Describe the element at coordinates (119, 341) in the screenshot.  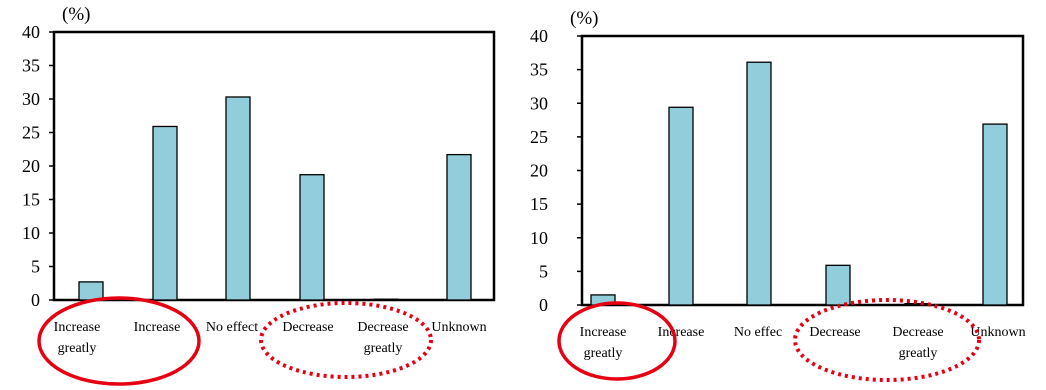
I see `highlight-increase-greatly-left` at that location.